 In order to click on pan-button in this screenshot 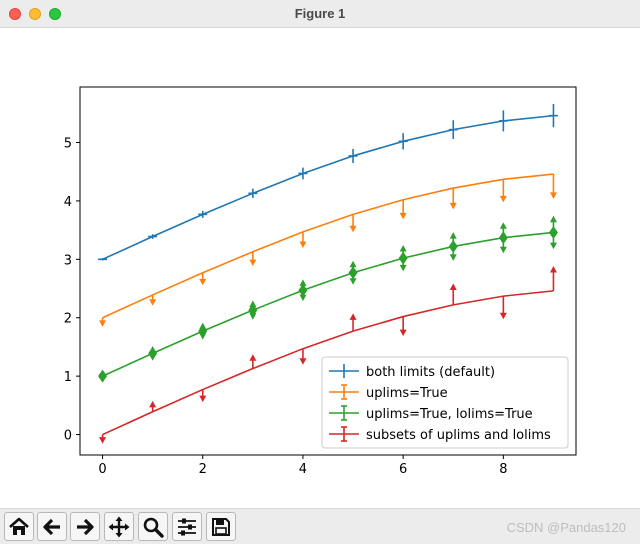, I will do `click(119, 526)`.